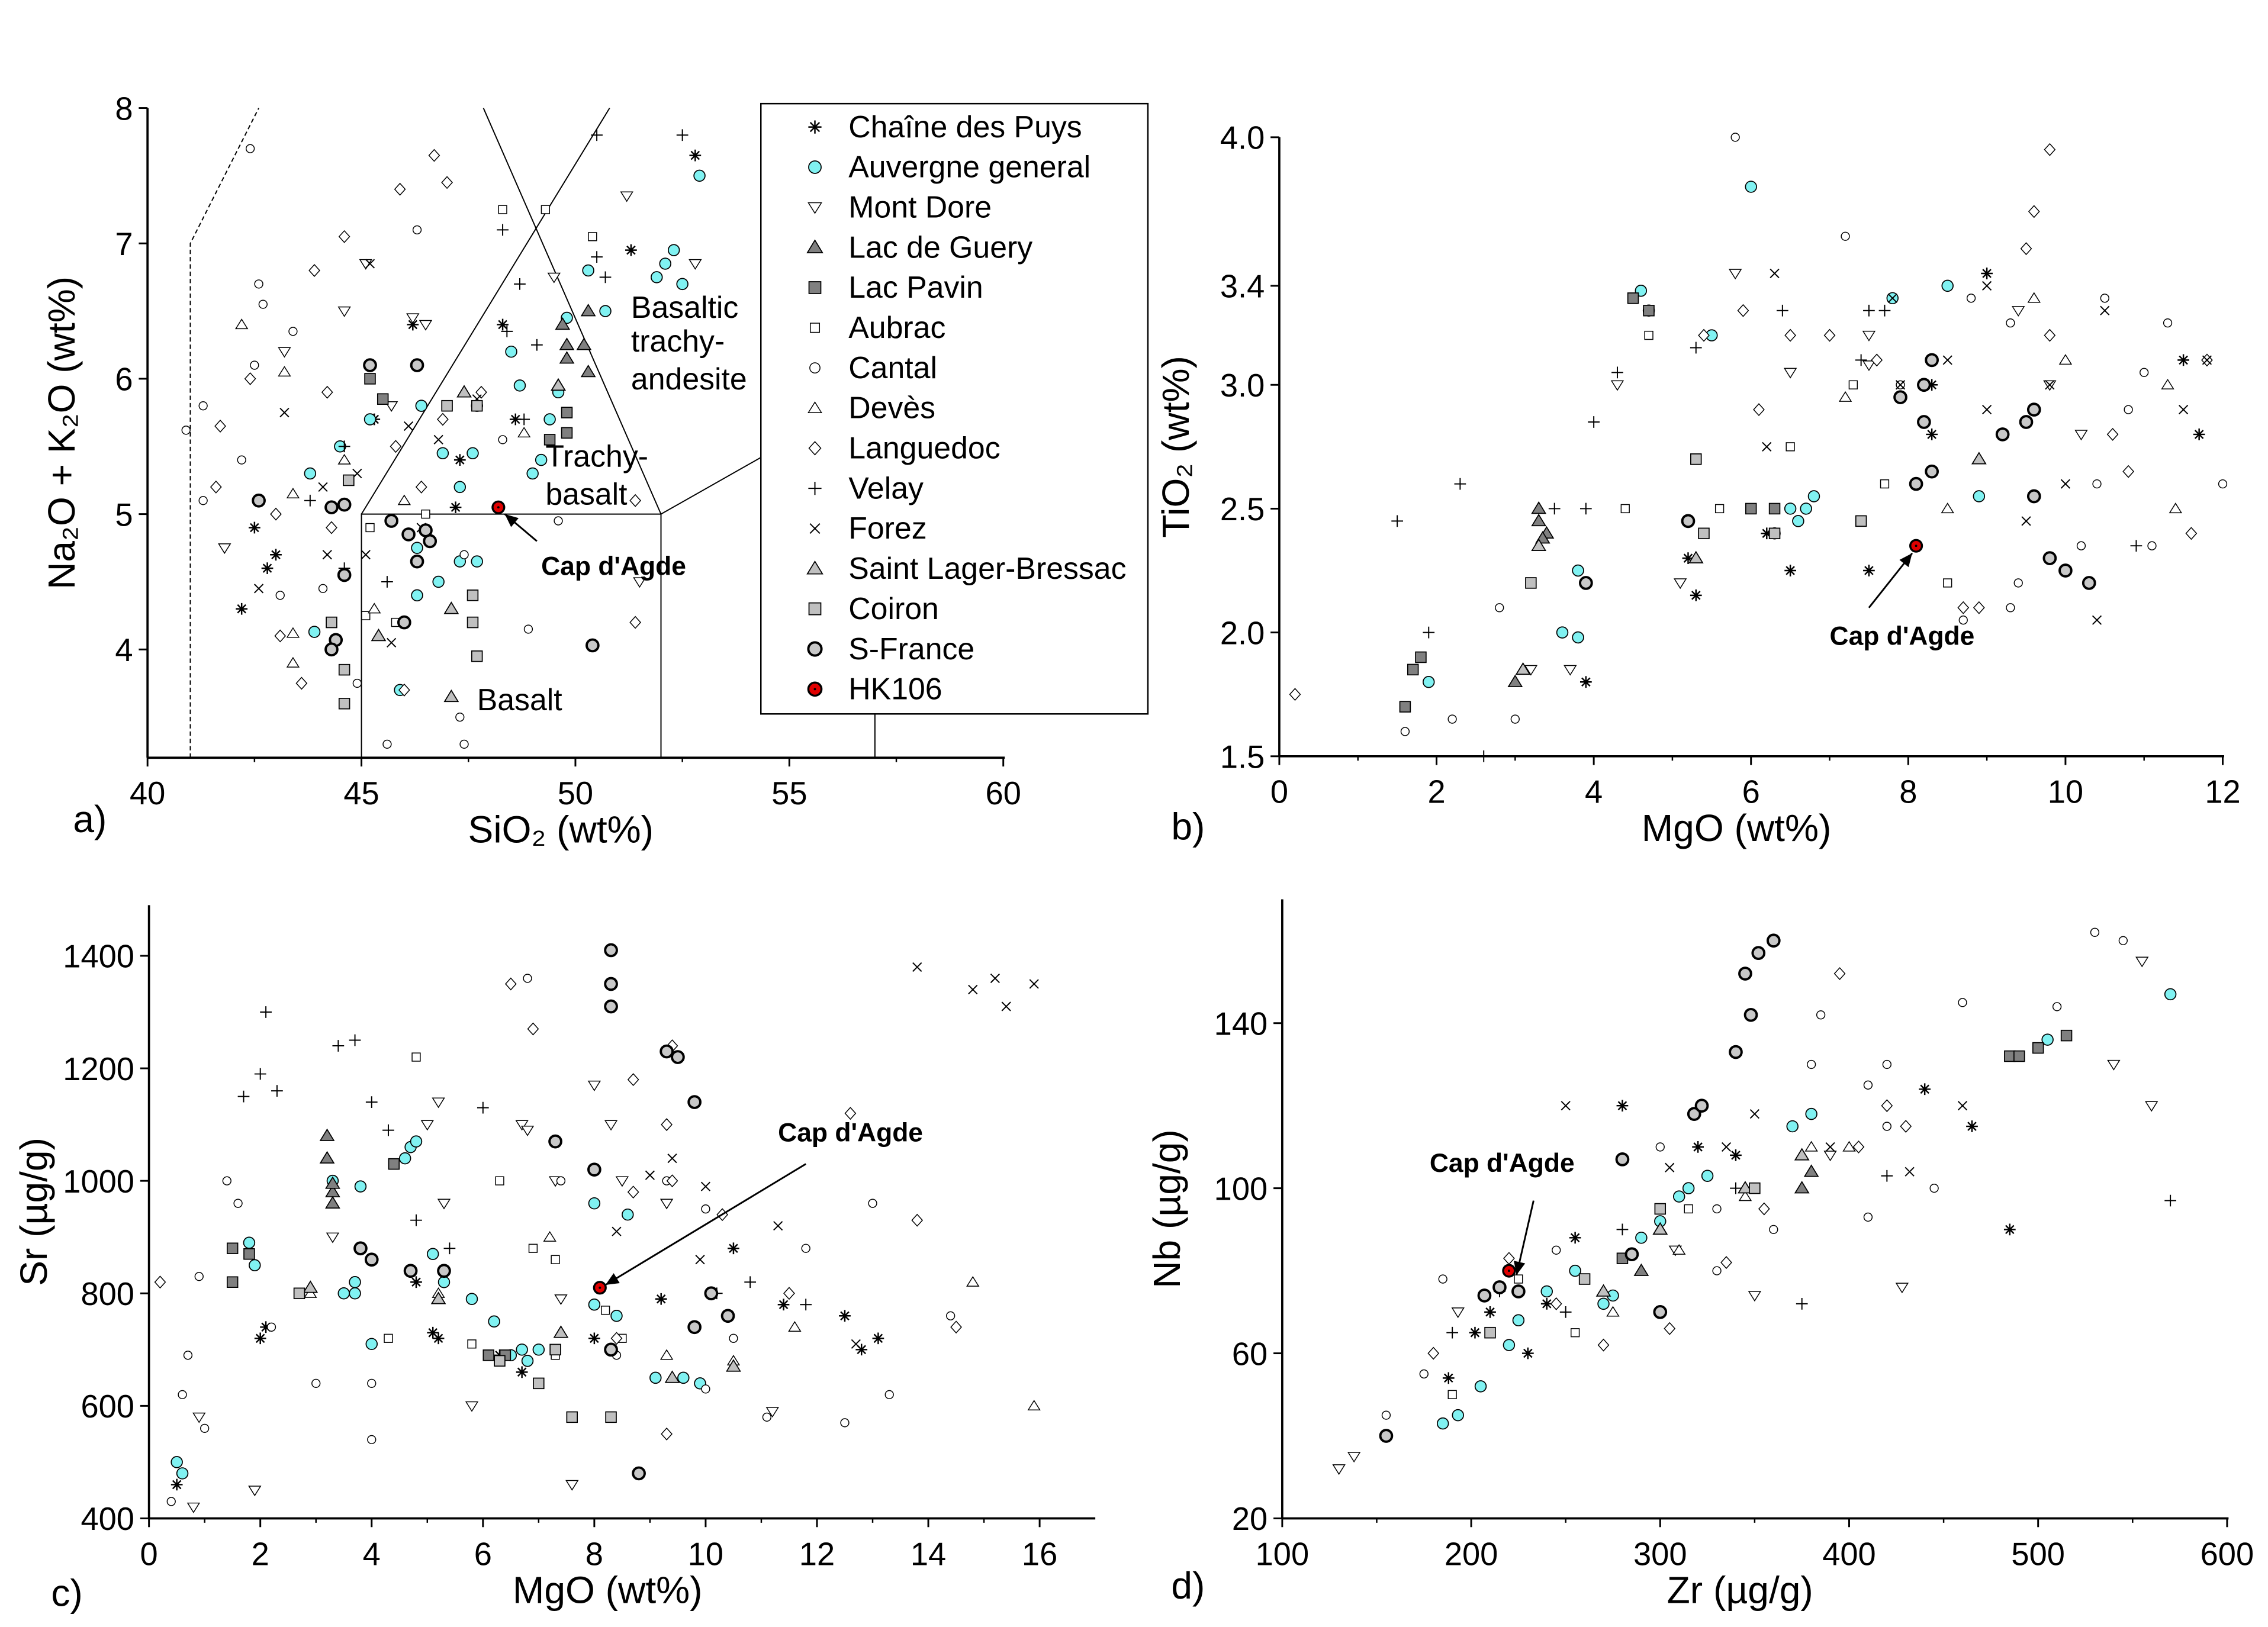 The height and width of the screenshot is (1627, 2268). What do you see at coordinates (1436, 792) in the screenshot?
I see `x-tick-label: 2` at bounding box center [1436, 792].